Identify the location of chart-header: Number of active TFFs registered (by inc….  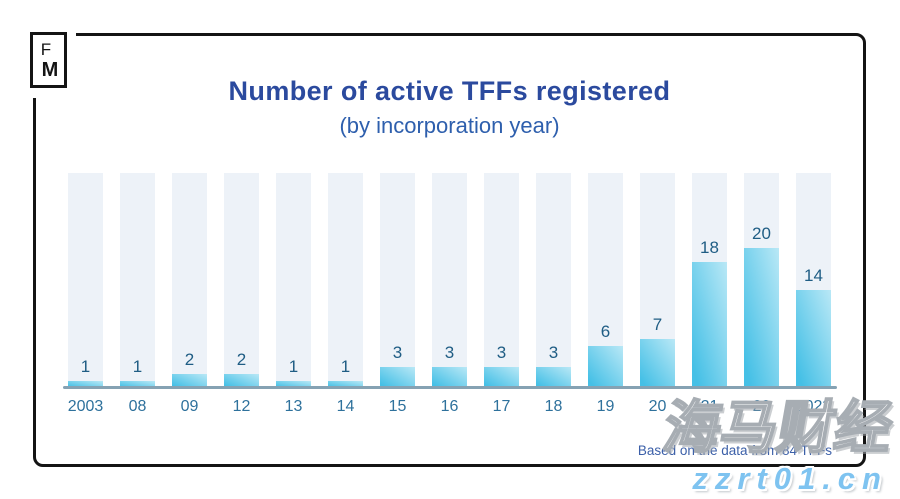
(449, 107).